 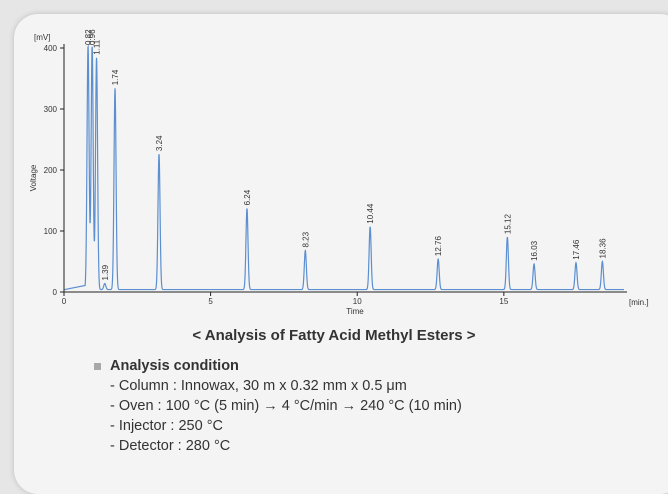 What do you see at coordinates (92, 37) in the screenshot?
I see `peak-label: 0.96` at bounding box center [92, 37].